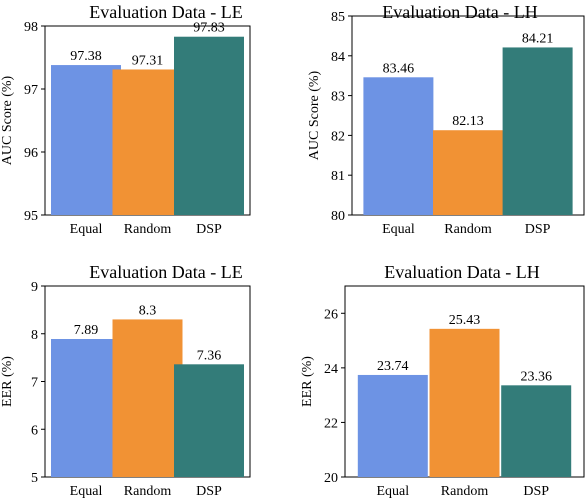 The image size is (588, 500). What do you see at coordinates (338, 216) in the screenshot?
I see `y-tick-label: 80` at bounding box center [338, 216].